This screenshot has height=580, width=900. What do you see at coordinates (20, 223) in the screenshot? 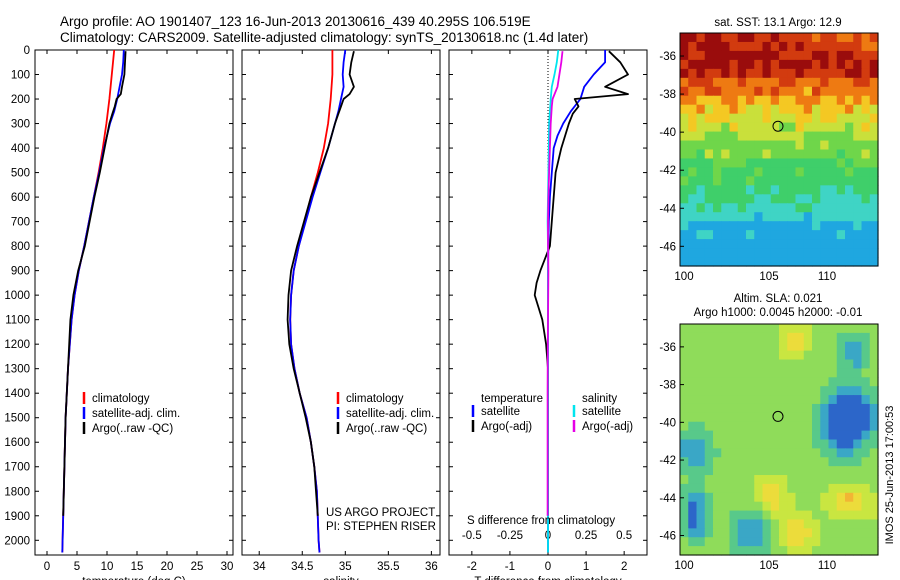
I see `y-tick-label: 700` at bounding box center [20, 223].